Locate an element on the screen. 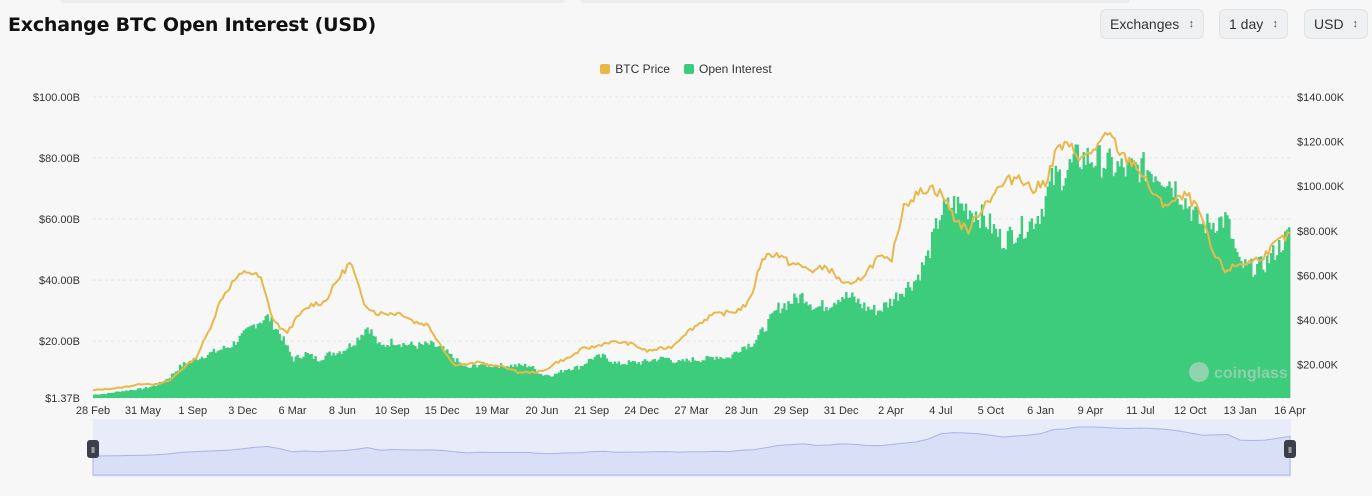 The width and height of the screenshot is (1372, 496). y-left-tick-label: $20.00B is located at coordinates (59, 342).